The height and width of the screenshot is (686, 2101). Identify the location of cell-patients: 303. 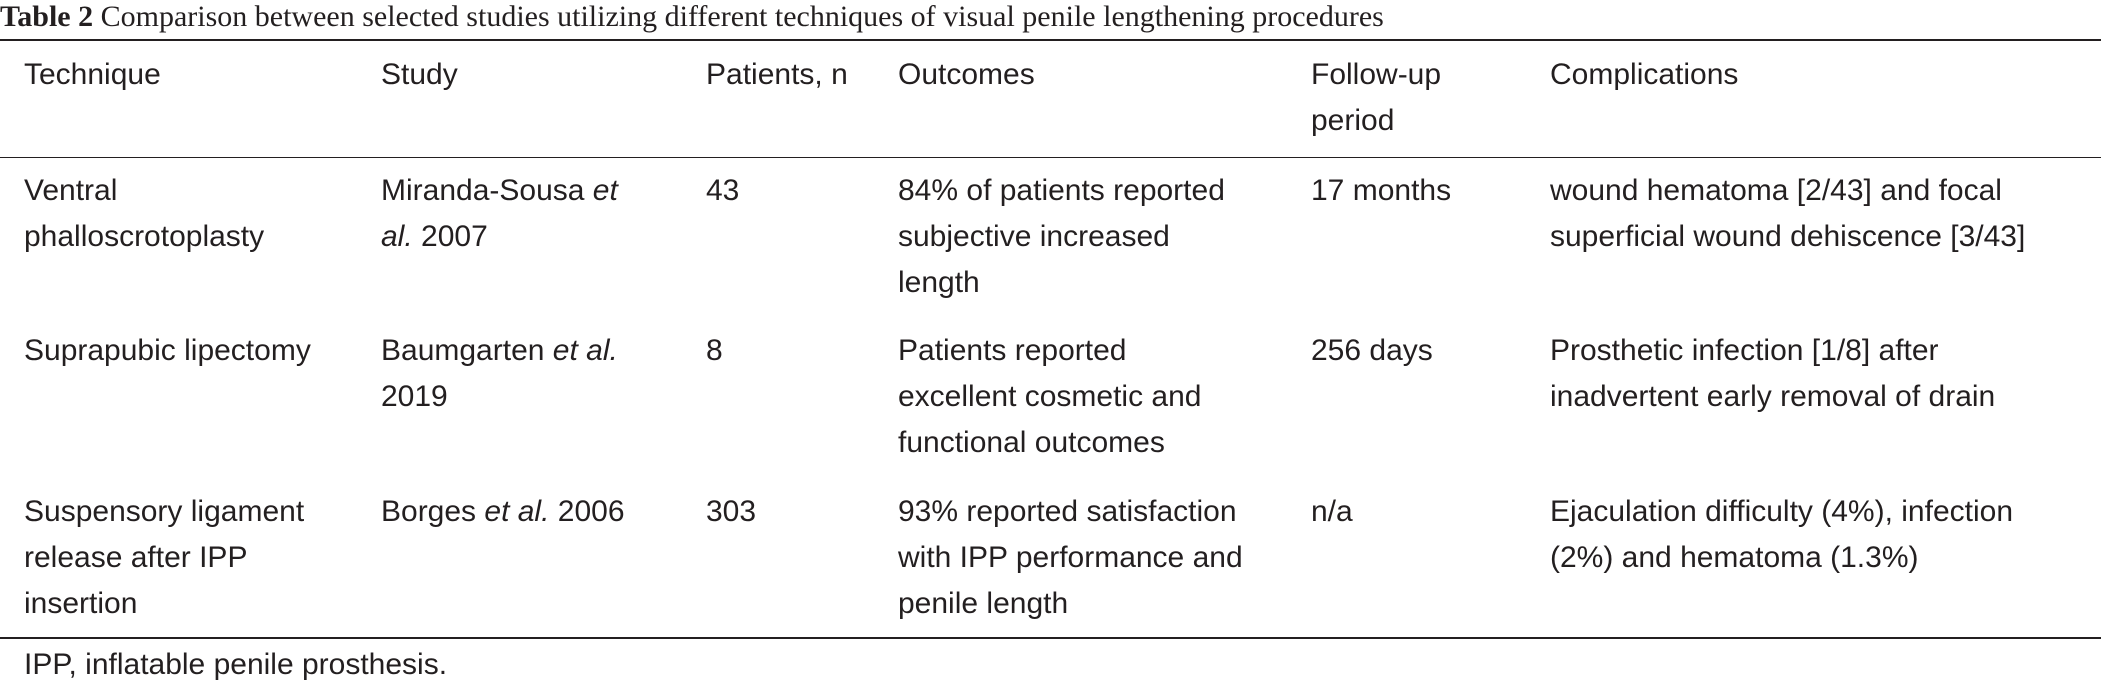
(731, 511).